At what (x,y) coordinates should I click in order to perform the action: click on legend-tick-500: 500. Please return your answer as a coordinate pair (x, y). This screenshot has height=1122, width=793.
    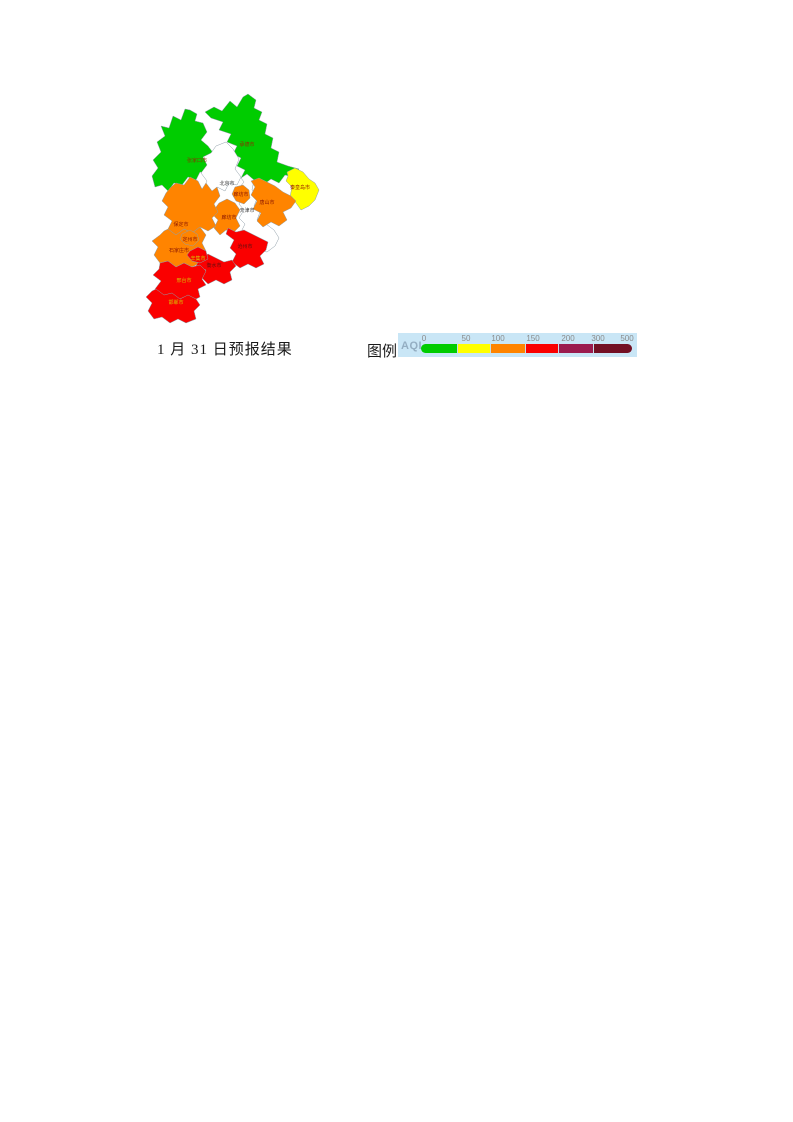
    Looking at the image, I should click on (627, 338).